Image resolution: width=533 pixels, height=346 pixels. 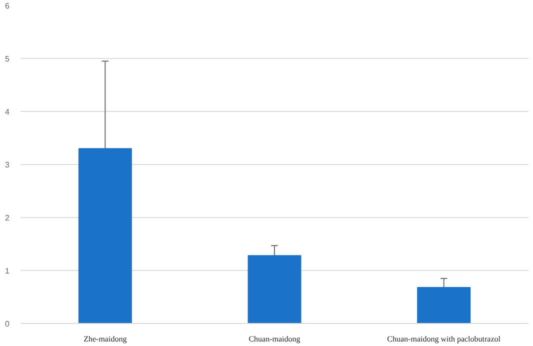 What do you see at coordinates (274, 339) in the screenshot?
I see `x-tick-label: Chuan-maidong` at bounding box center [274, 339].